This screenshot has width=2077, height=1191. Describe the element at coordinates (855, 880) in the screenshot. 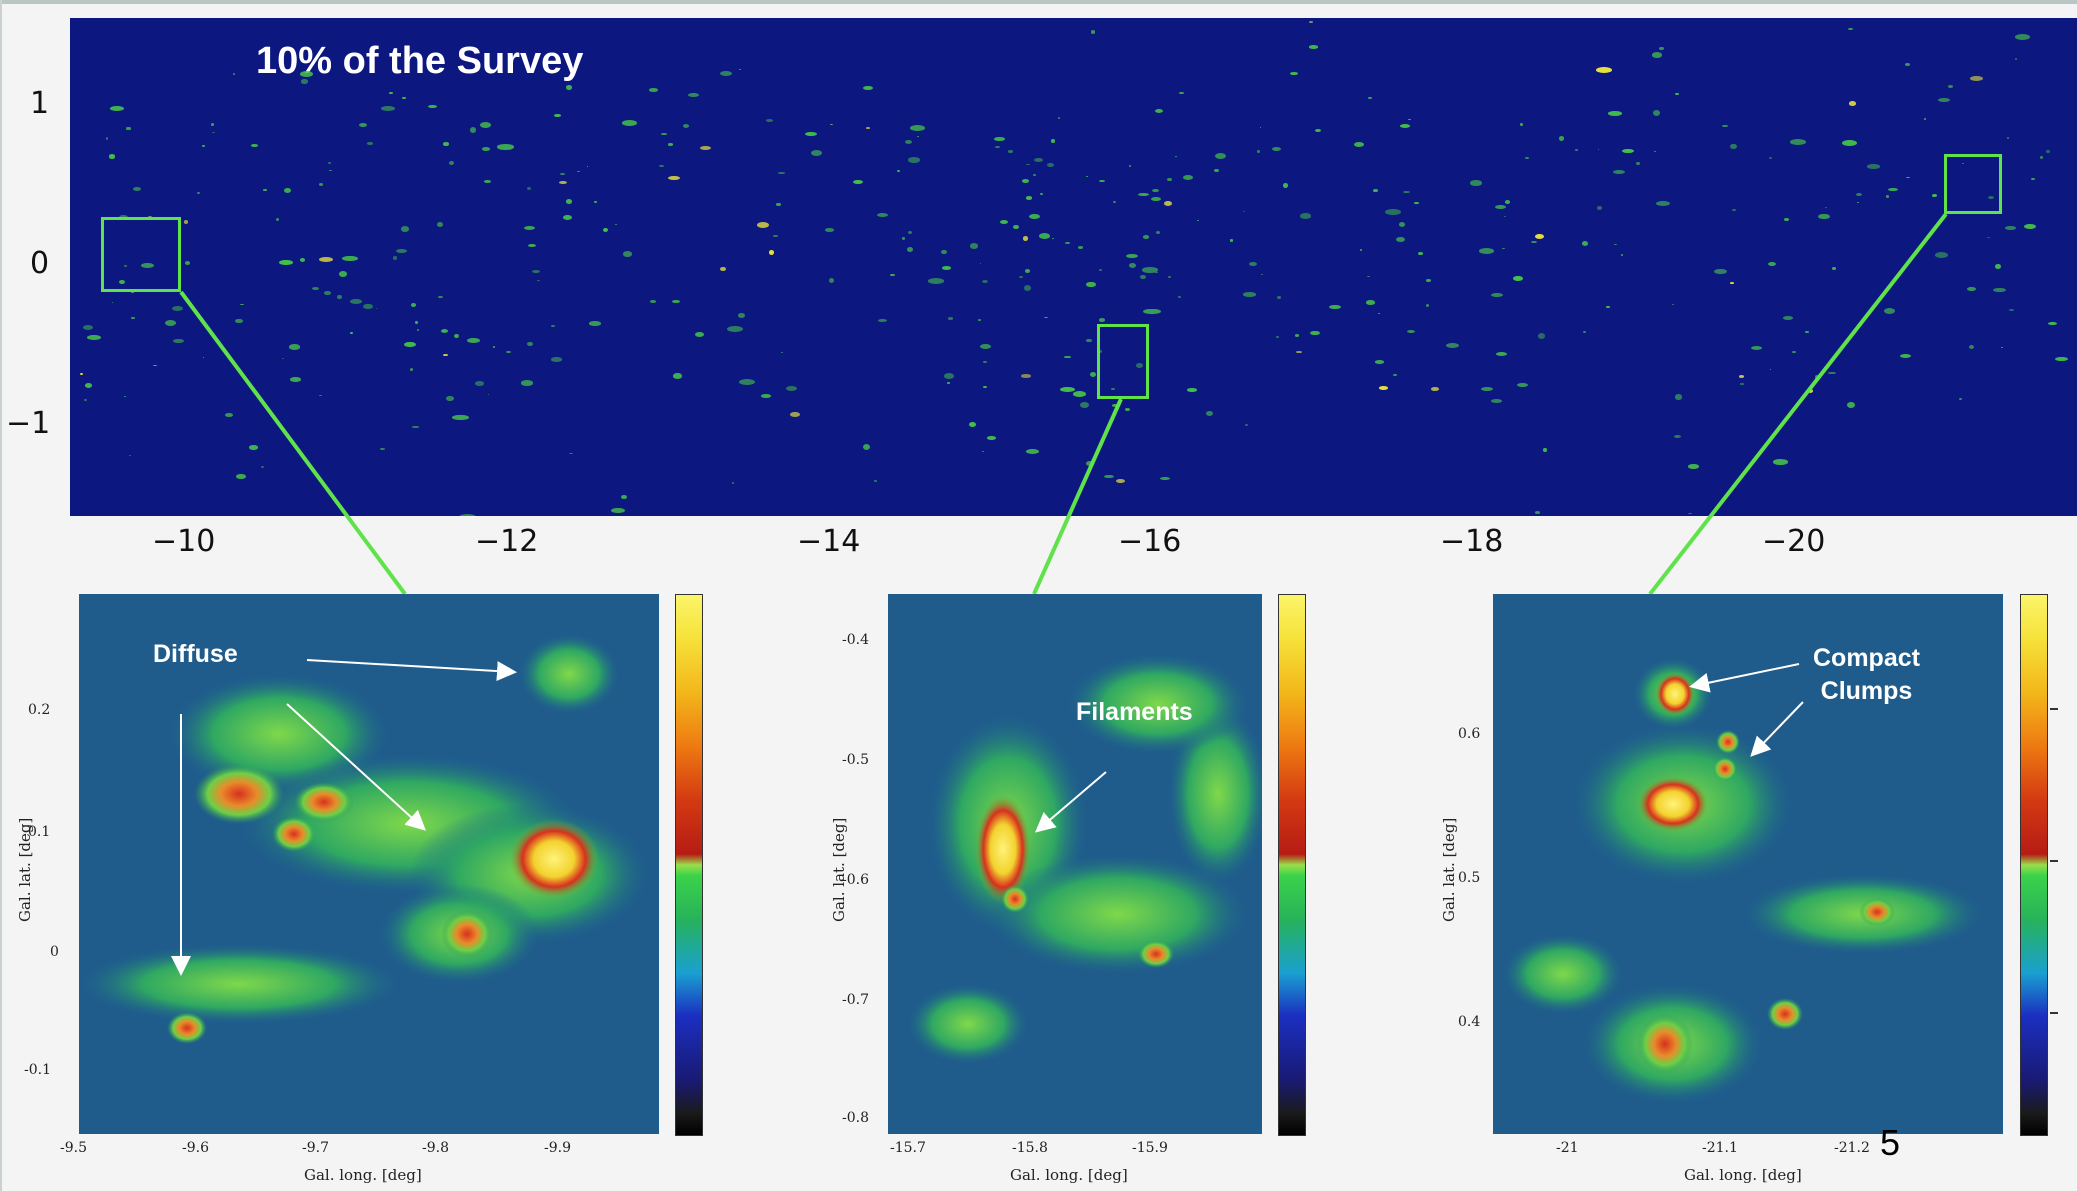

I see `panel-filaments-y-tick: -0.6` at that location.